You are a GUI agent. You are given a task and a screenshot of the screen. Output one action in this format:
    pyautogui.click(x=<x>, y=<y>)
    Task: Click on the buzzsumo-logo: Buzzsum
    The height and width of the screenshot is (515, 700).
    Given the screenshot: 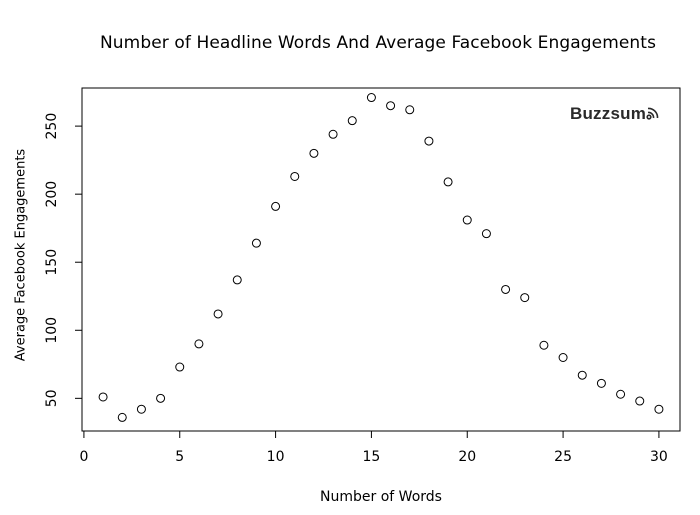 What is the action you would take?
    pyautogui.click(x=615, y=114)
    